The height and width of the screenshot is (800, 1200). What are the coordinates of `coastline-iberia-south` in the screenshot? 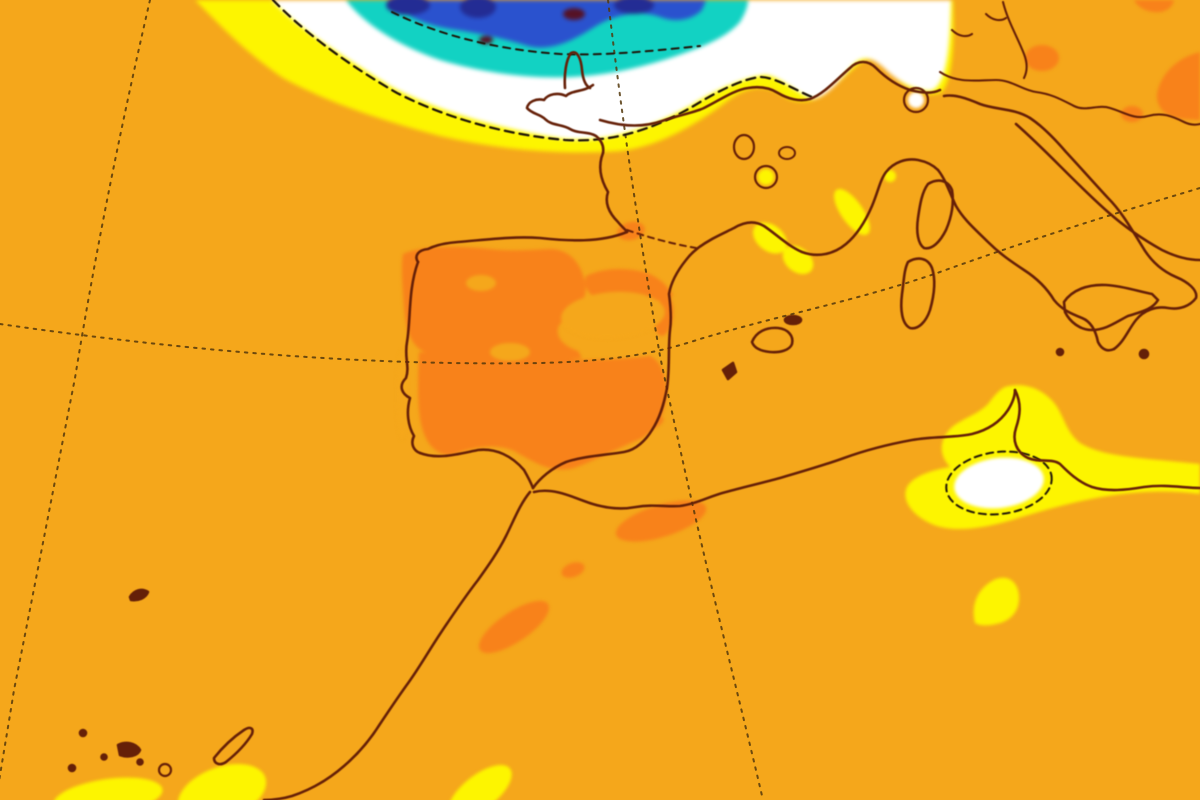 It's located at (476, 469).